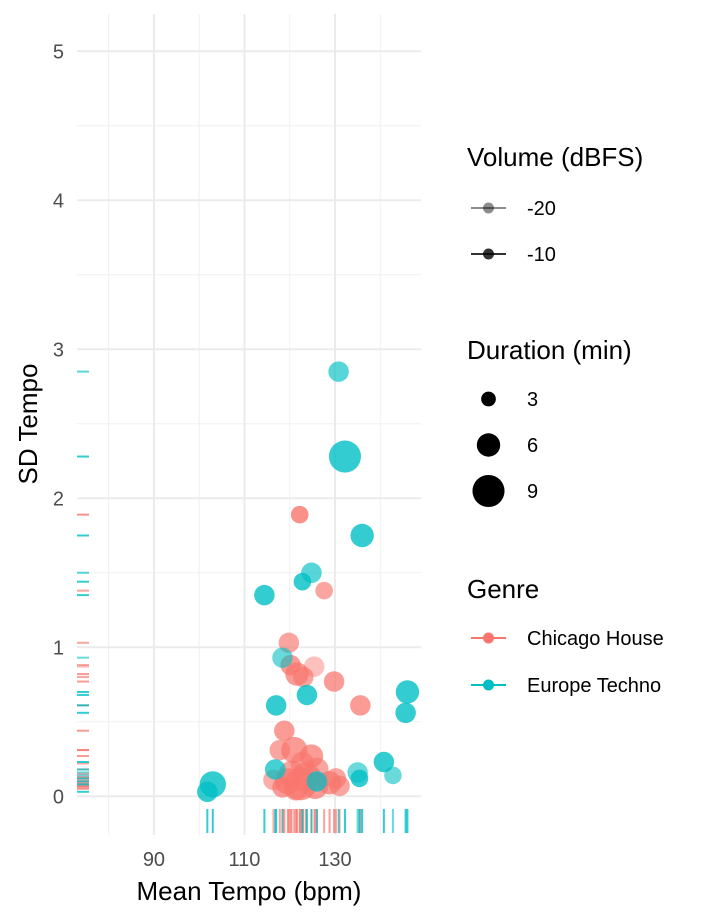  I want to click on legend-duration-label: 9, so click(532, 492).